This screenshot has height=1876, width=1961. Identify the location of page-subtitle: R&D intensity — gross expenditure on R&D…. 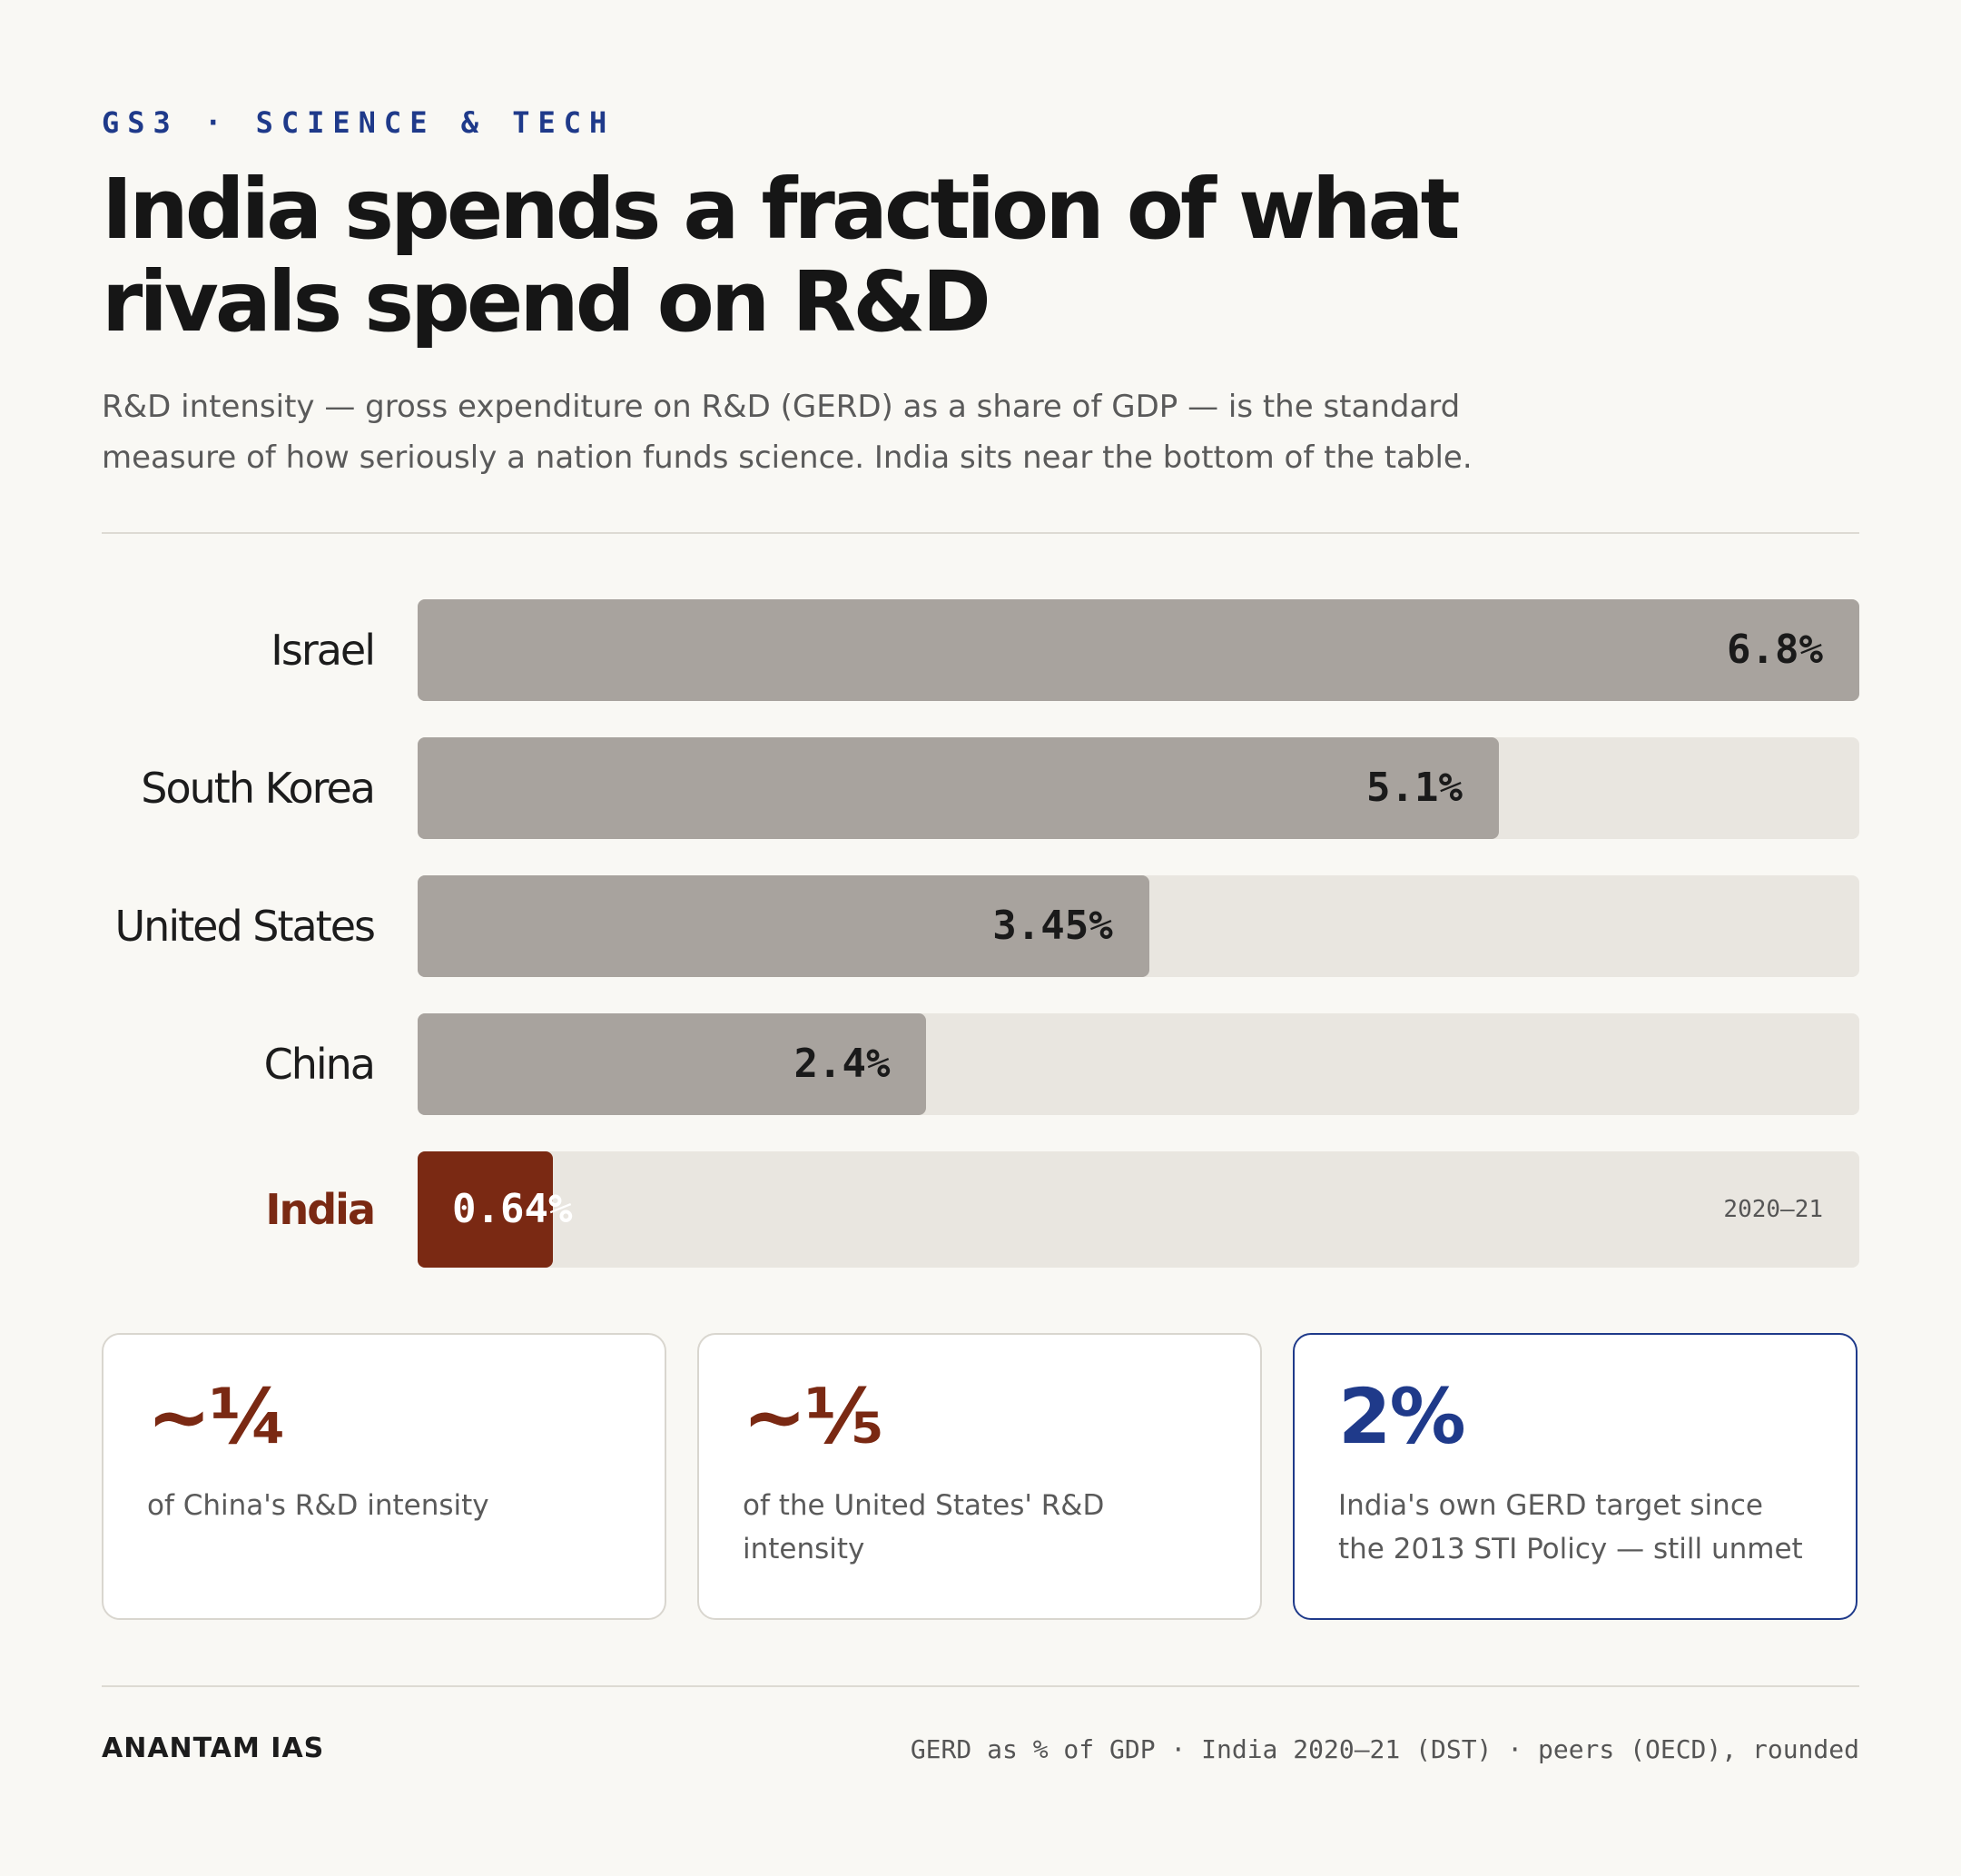
(787, 432).